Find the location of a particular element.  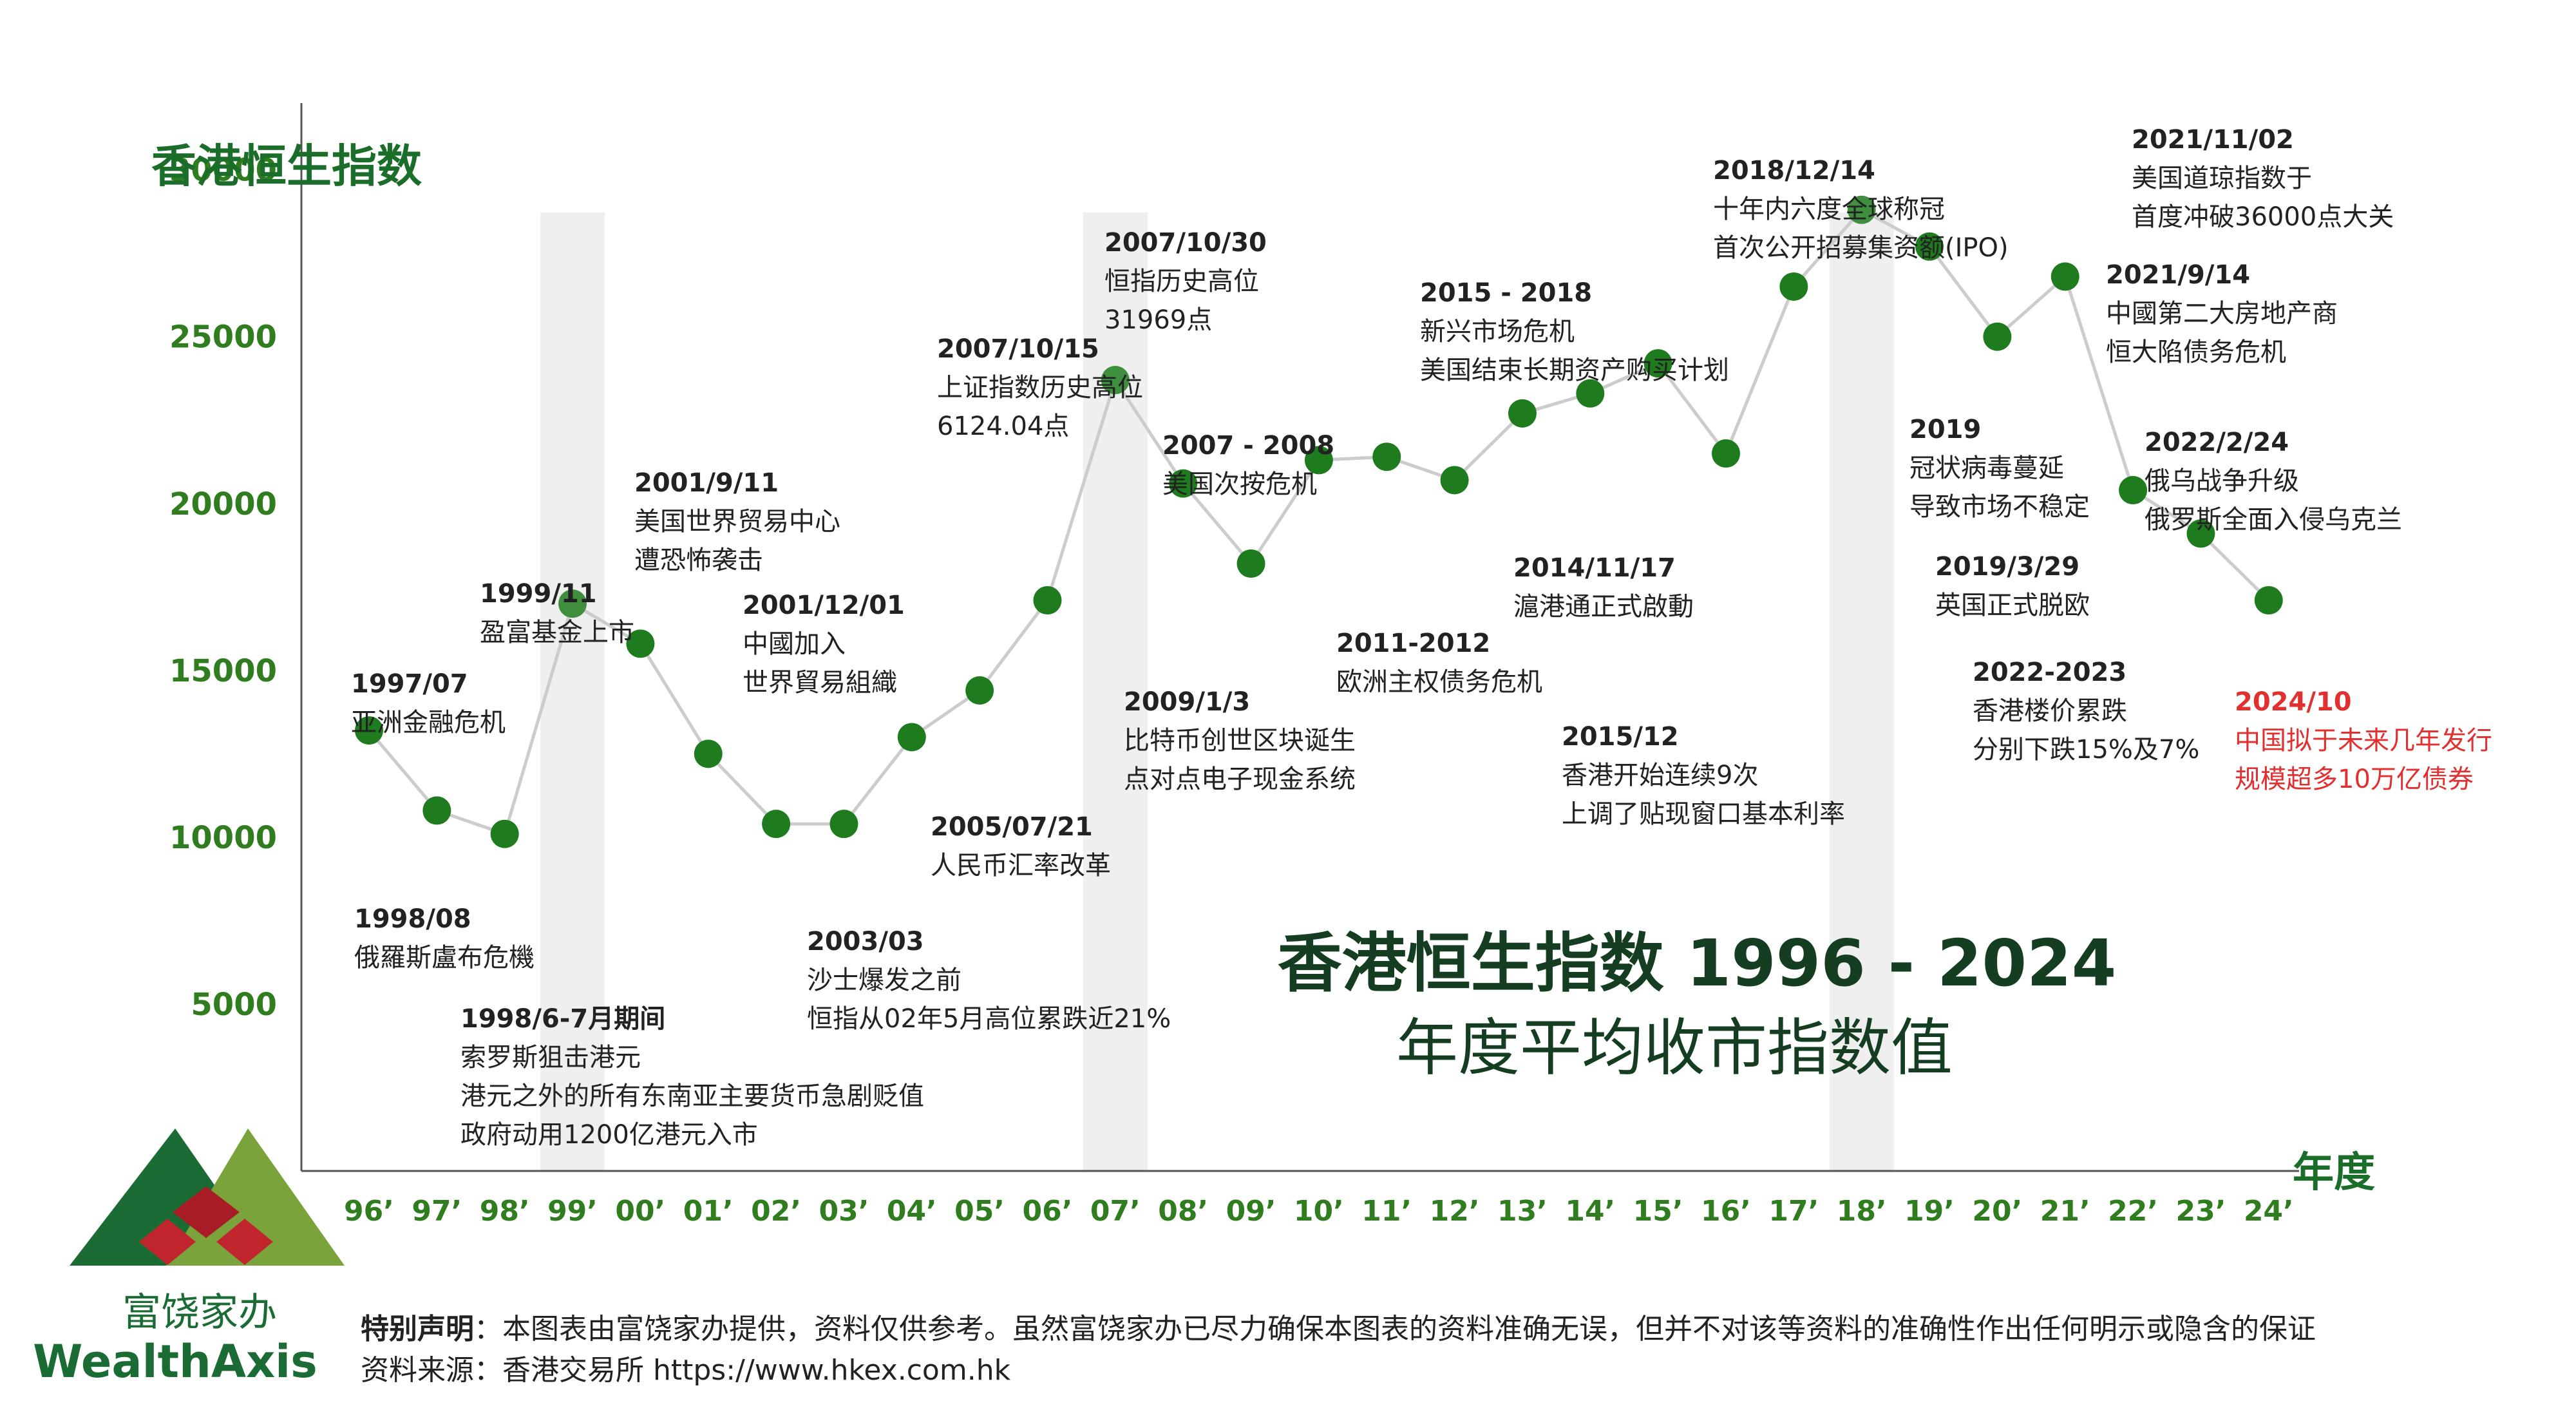

y-tick-label-4: 25000 is located at coordinates (223, 338).